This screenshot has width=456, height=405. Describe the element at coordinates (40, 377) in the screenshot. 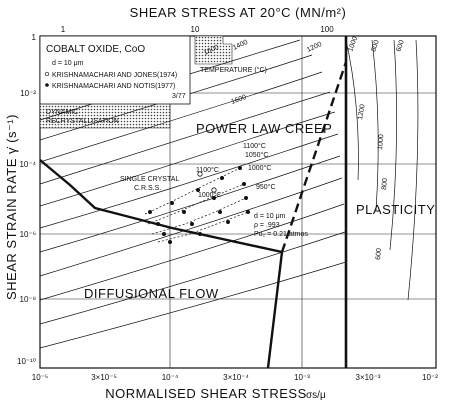

I see `bottom-tick-1e-5: 10⁻⁵` at that location.